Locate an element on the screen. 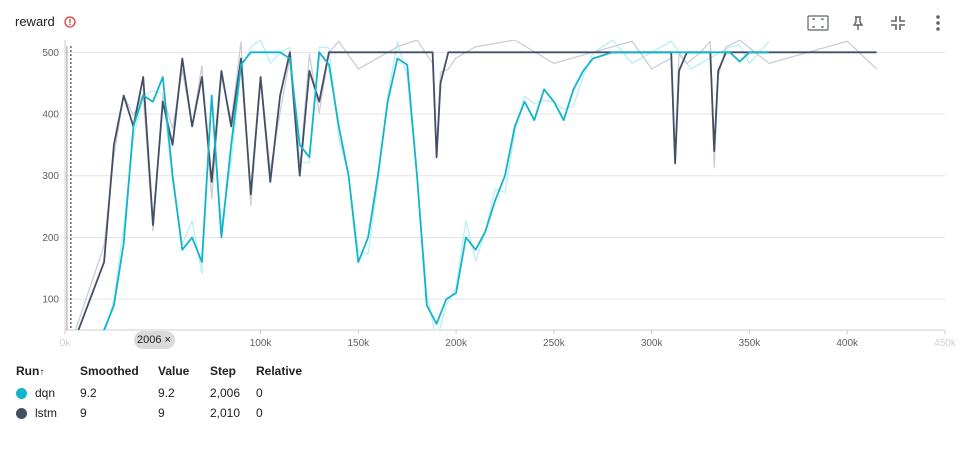  legend-row-dqn: dqn 9.2 9.2 2,006 0 is located at coordinates (159, 396).